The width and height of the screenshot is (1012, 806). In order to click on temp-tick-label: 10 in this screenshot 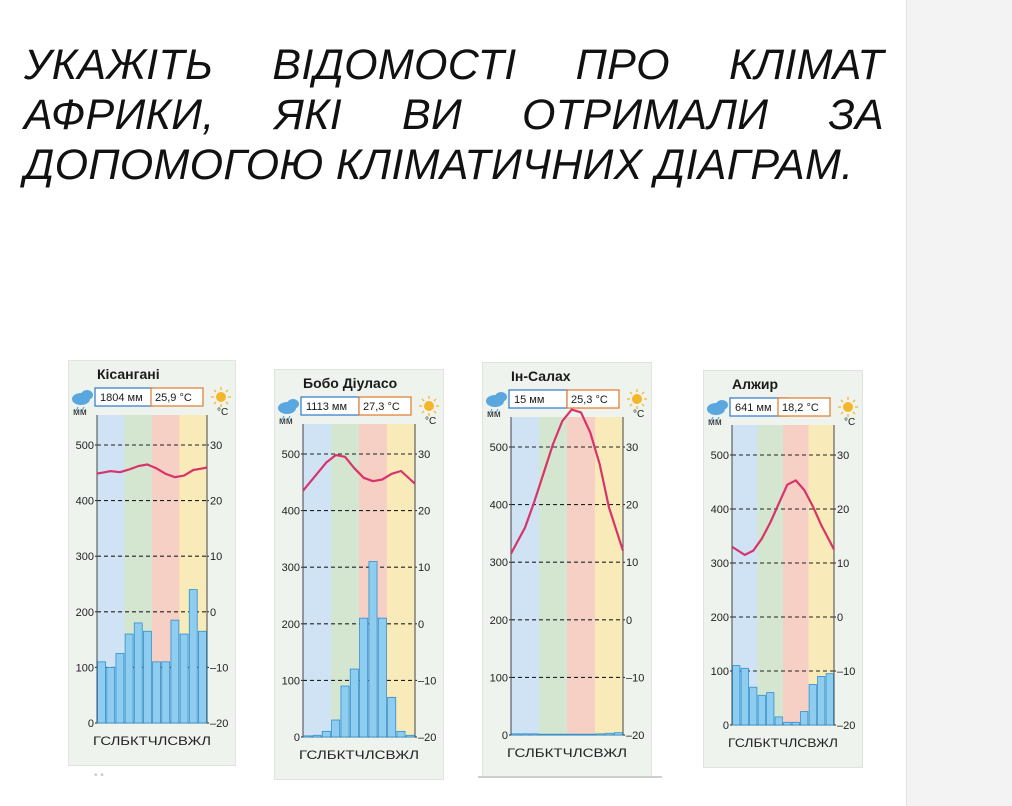, I will do `click(424, 568)`.